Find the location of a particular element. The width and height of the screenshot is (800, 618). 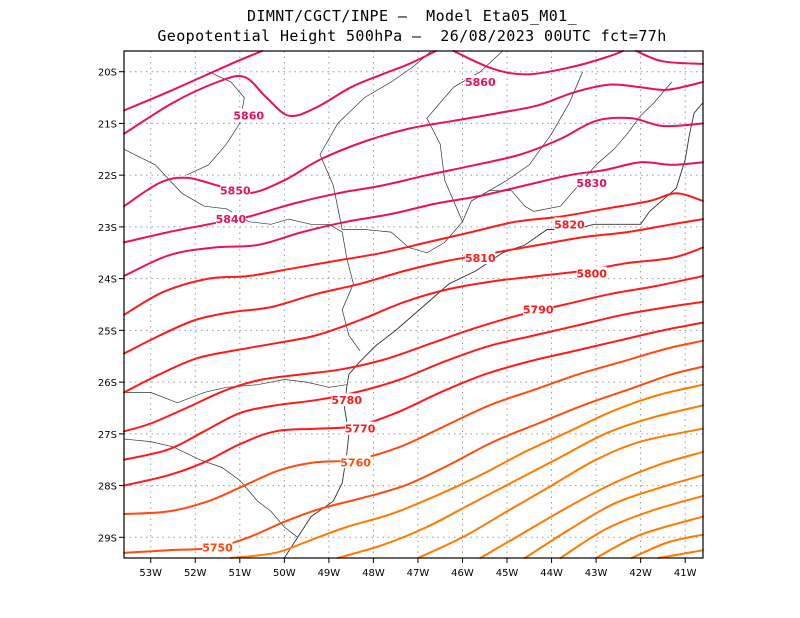

svg-text: 5790 is located at coordinates (538, 310).